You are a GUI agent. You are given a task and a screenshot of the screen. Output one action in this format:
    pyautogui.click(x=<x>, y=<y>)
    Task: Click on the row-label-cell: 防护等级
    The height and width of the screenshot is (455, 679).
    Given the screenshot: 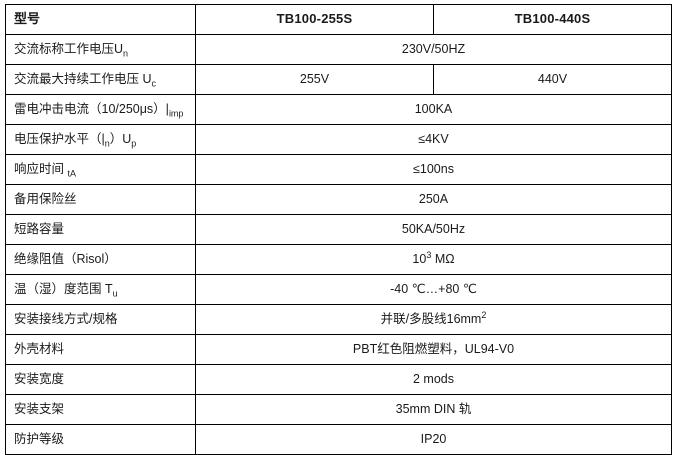 What is the action you would take?
    pyautogui.click(x=100, y=439)
    